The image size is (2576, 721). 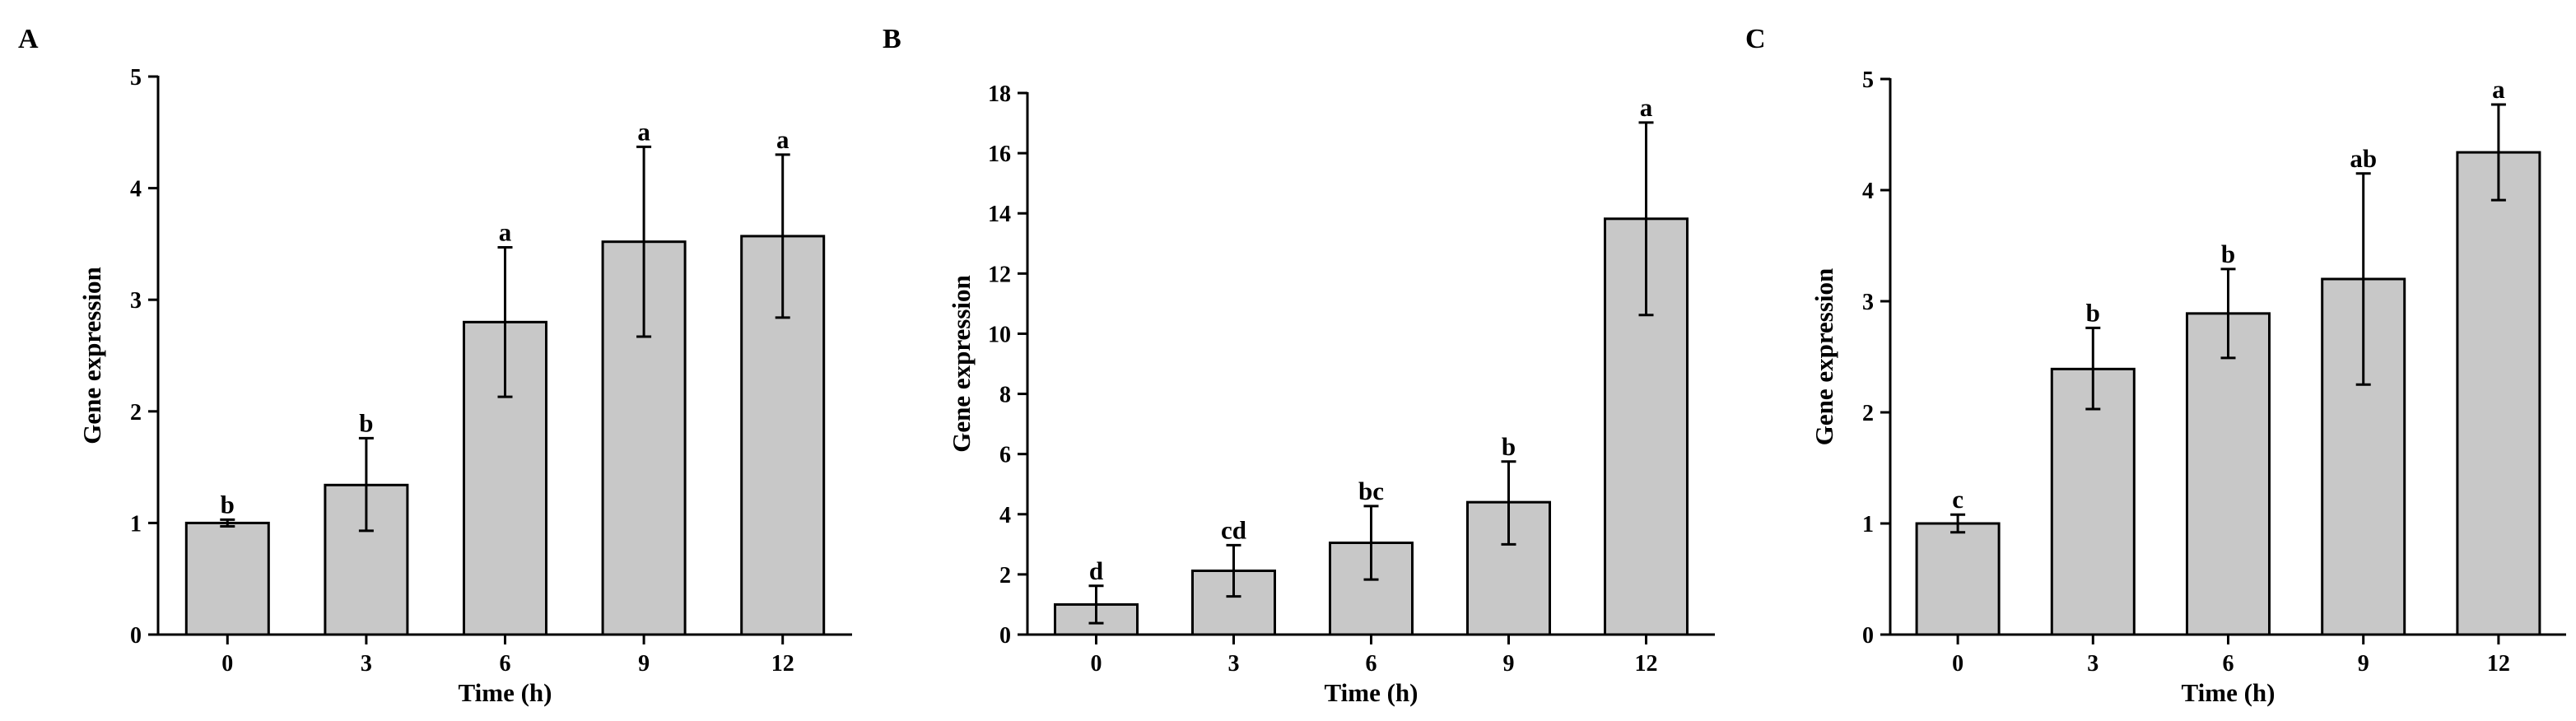 What do you see at coordinates (892, 39) in the screenshot?
I see `panel-label: B` at bounding box center [892, 39].